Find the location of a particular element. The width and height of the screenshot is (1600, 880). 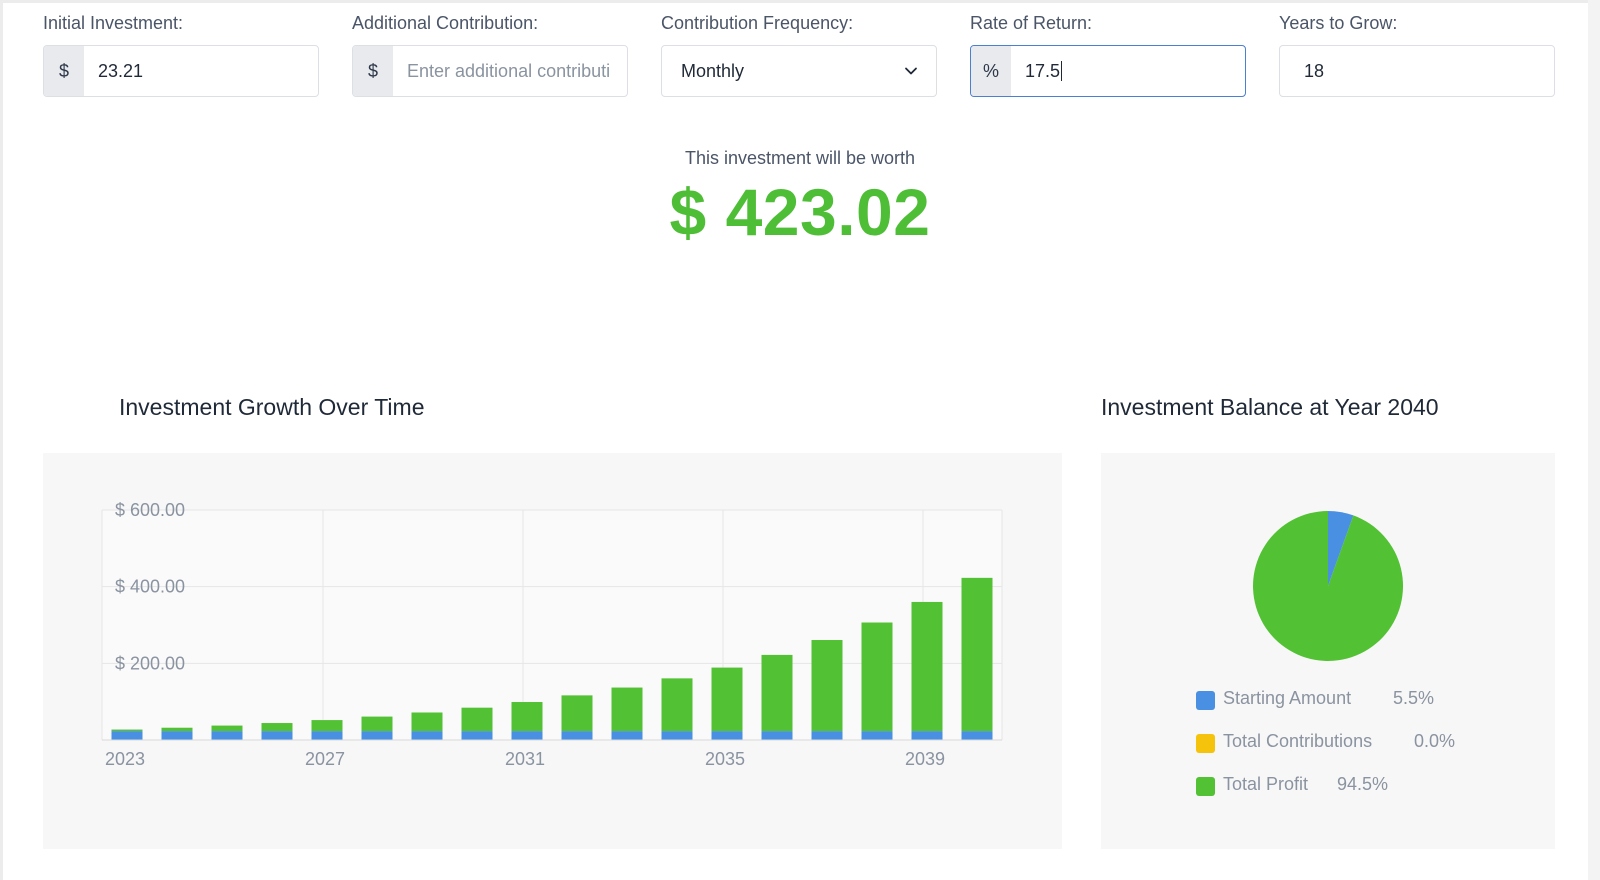

growth-chart-title: Investment Growth Over Time is located at coordinates (272, 407).